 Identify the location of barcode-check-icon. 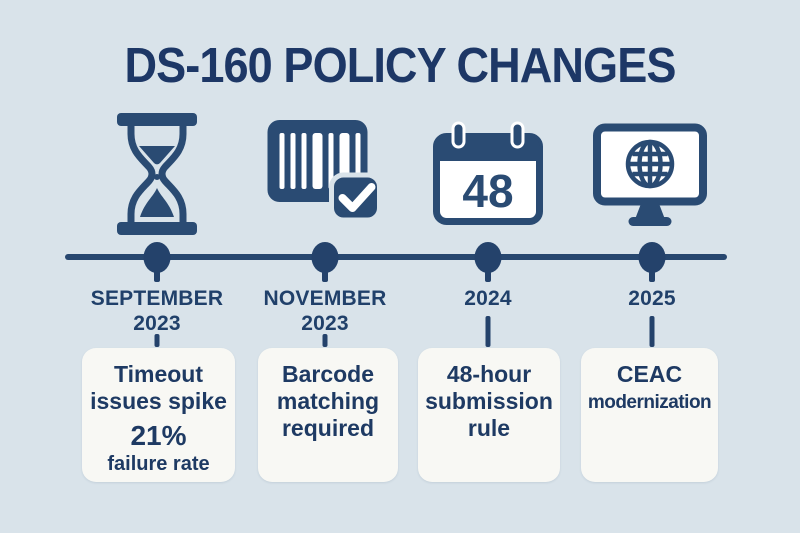
(324, 171).